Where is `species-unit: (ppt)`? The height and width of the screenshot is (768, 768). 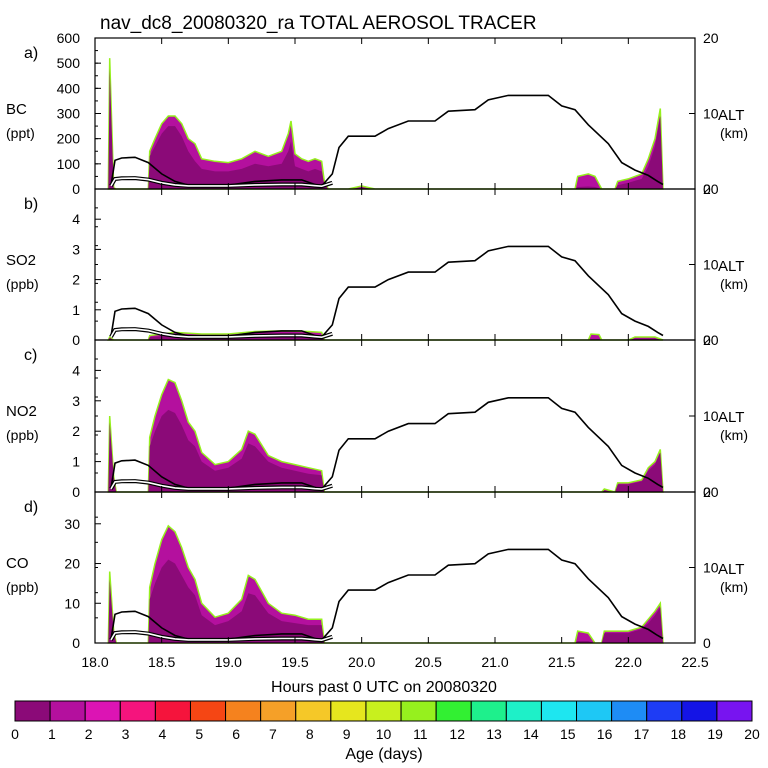
species-unit: (ppt) is located at coordinates (20, 133).